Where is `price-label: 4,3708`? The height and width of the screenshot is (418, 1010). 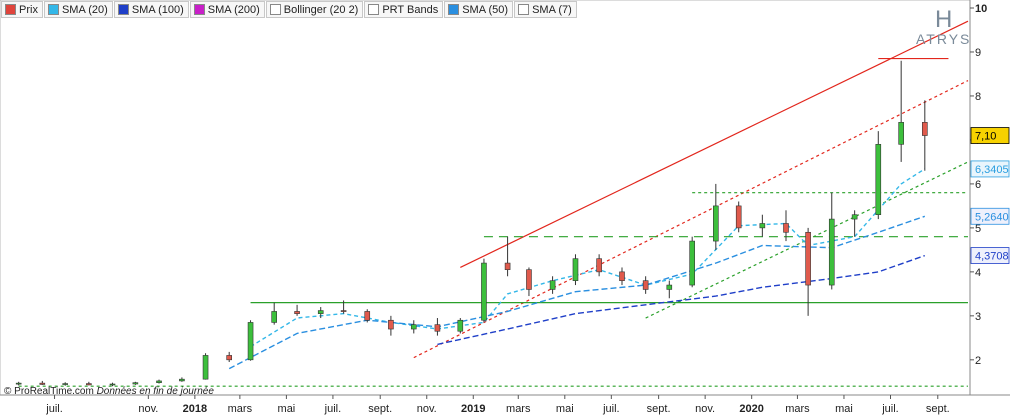 price-label: 4,3708 is located at coordinates (992, 257).